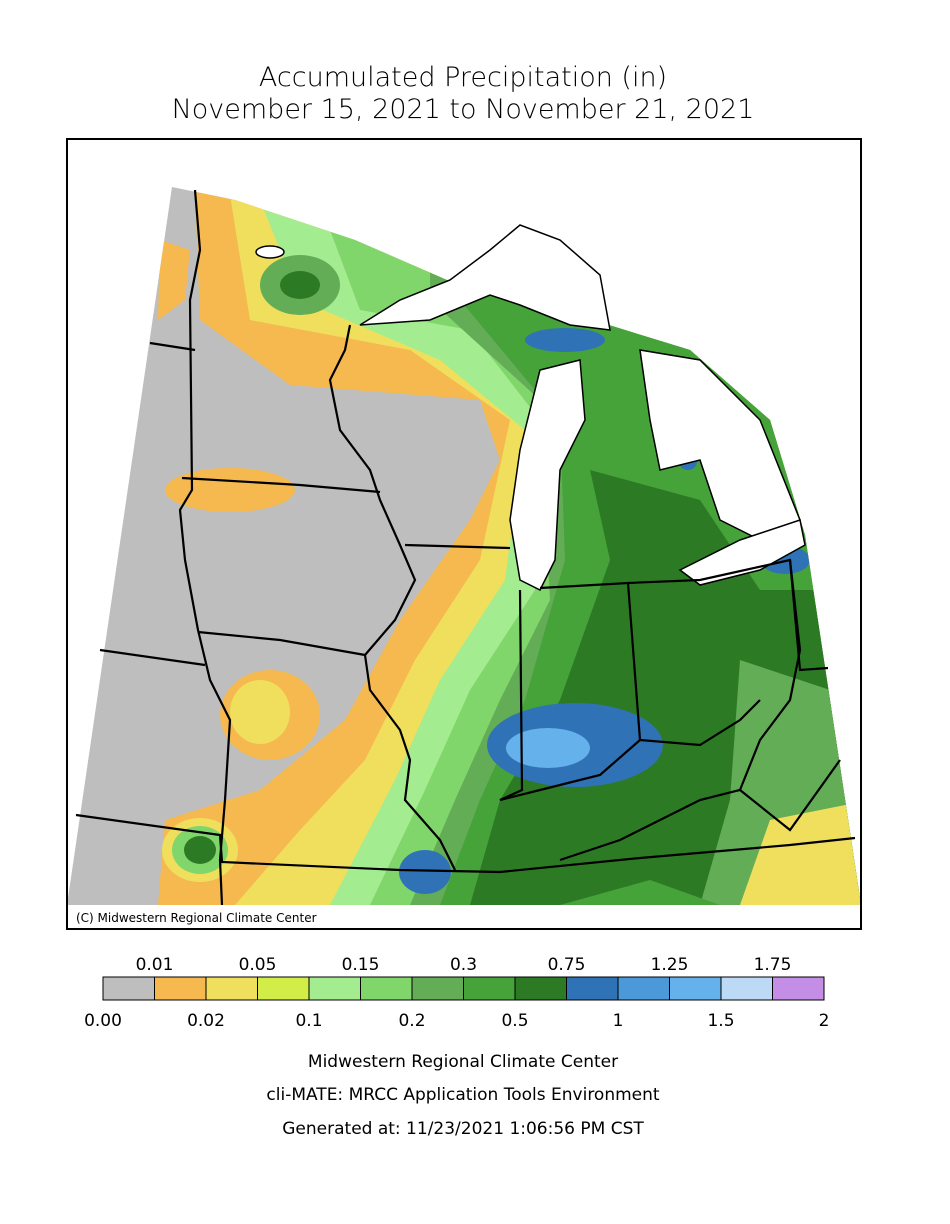 The image size is (950, 1224). I want to click on map-credit: (C) Midwestern Regional Climate Center, so click(196, 918).